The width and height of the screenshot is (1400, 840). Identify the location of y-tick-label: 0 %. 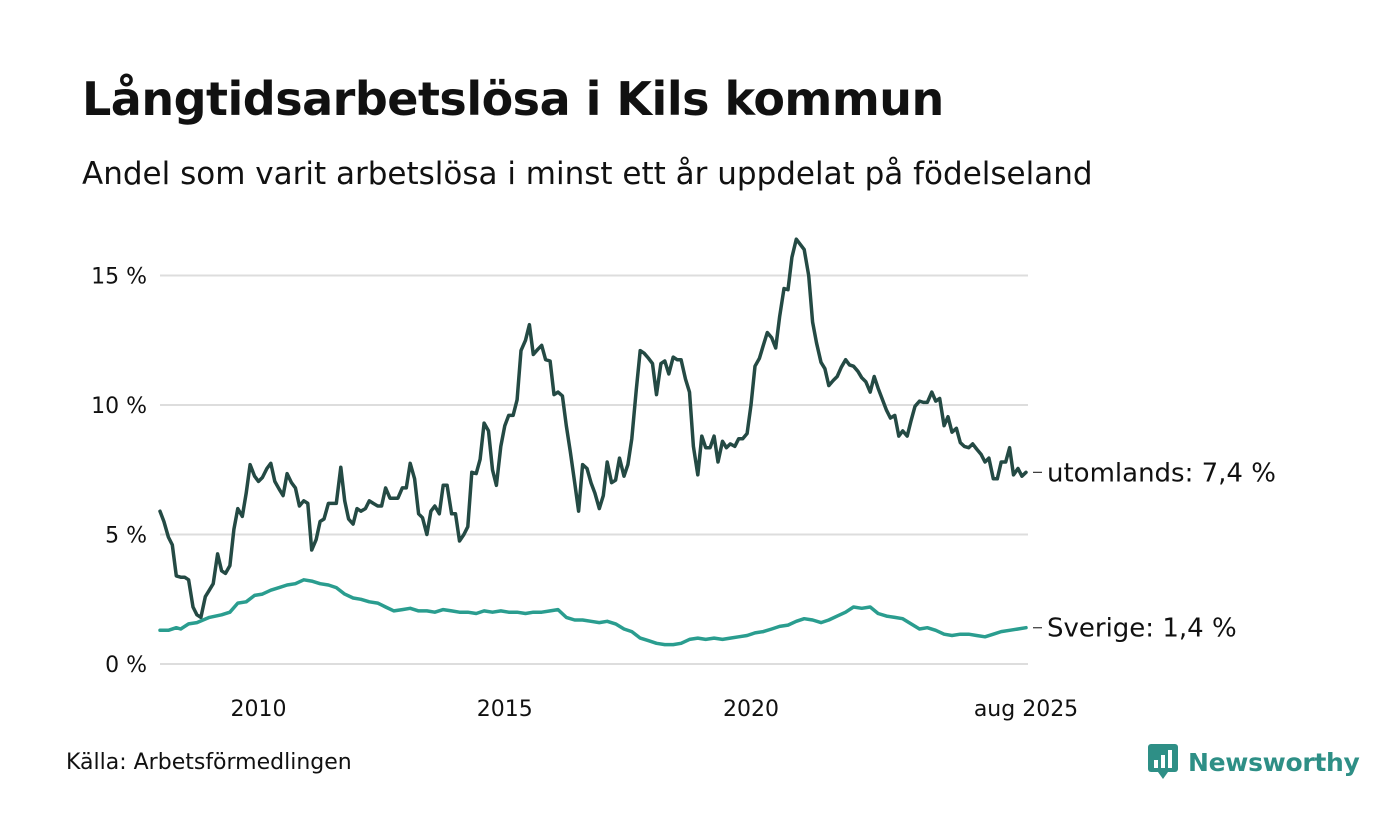
(126, 665).